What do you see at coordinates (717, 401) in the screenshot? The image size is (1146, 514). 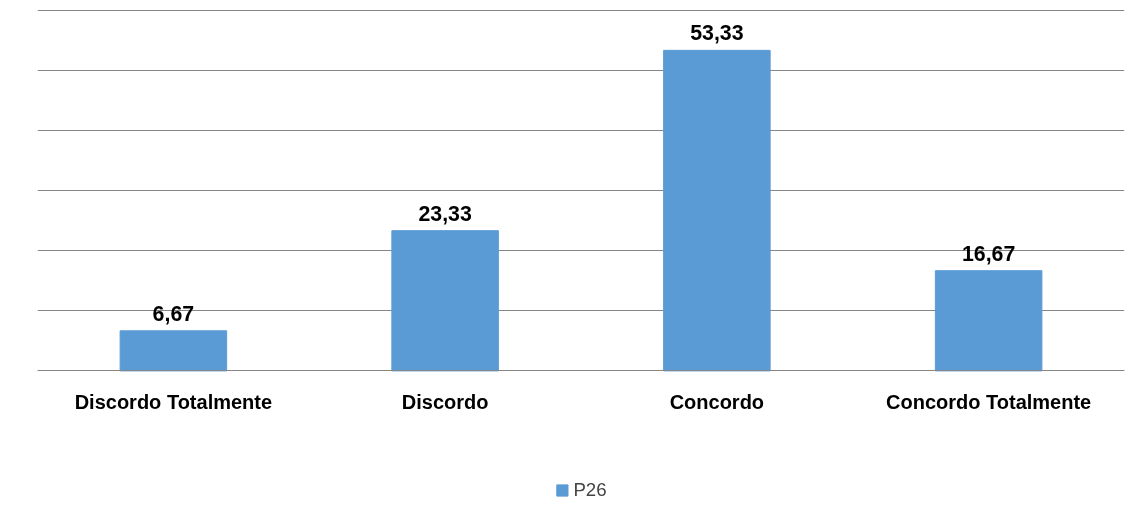 I see `x-tick-label: Concordo` at bounding box center [717, 401].